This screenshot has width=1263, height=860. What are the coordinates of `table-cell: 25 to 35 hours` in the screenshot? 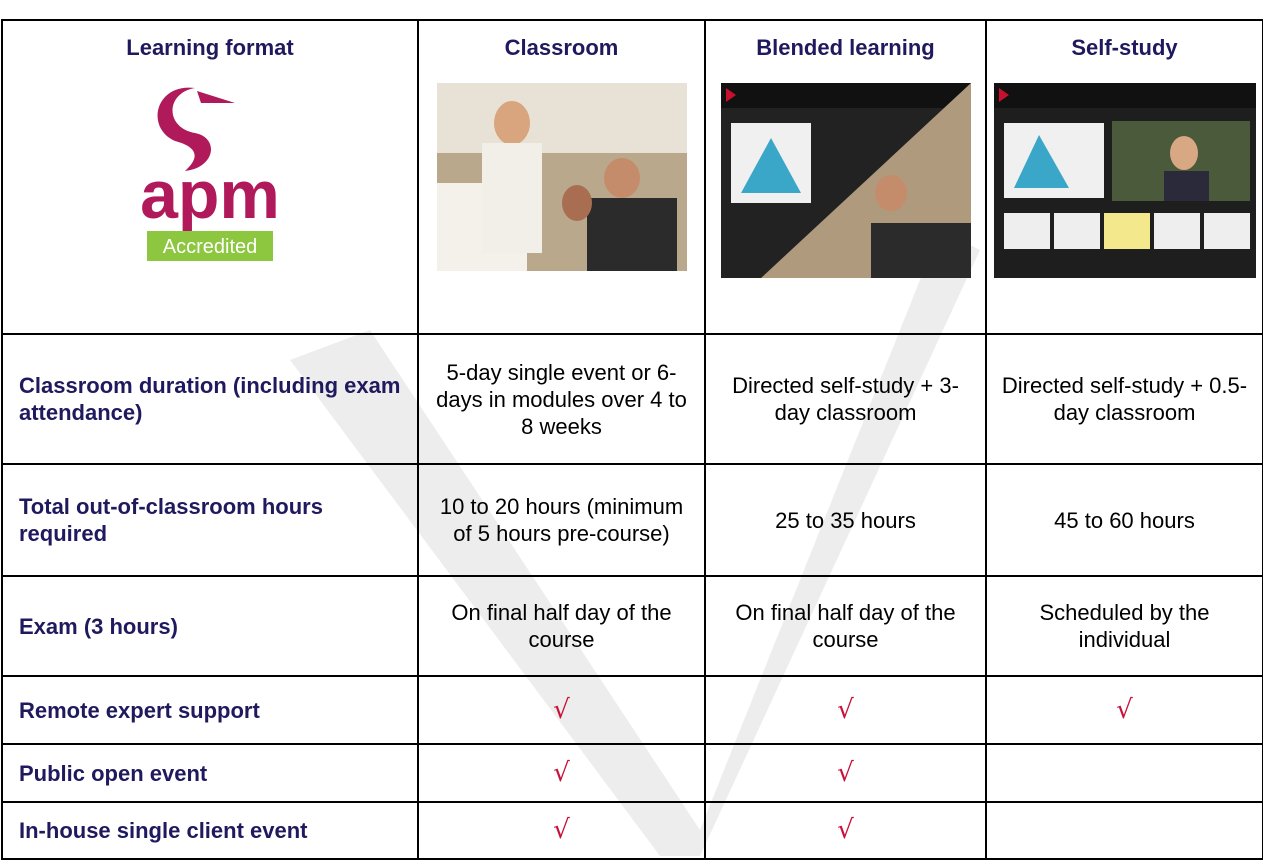 It's located at (845, 520).